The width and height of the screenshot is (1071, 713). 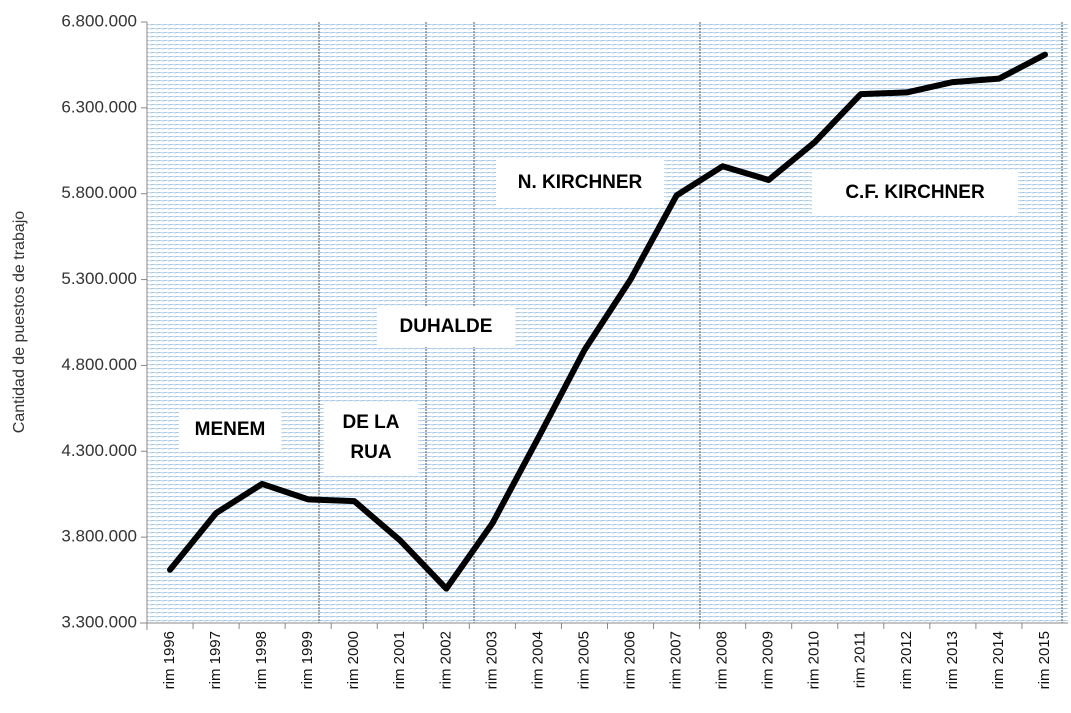 What do you see at coordinates (1044, 660) in the screenshot?
I see `x-tick-label: rim 2015` at bounding box center [1044, 660].